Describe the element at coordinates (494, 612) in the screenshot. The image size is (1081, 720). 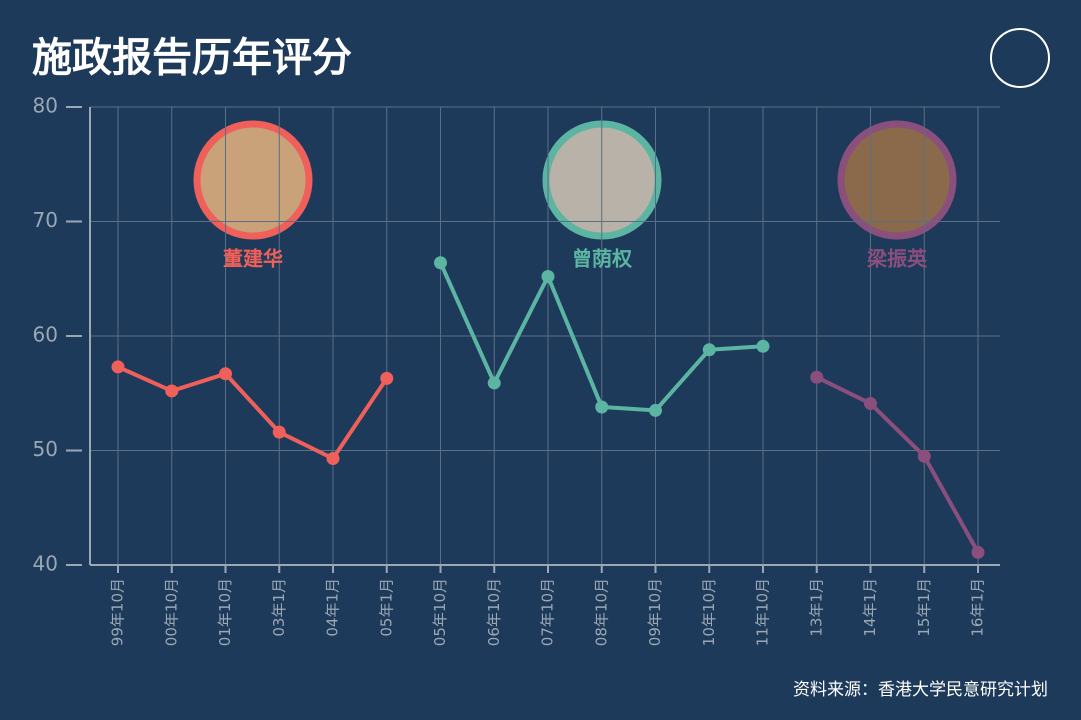
I see `x-tick-label: 06年10月` at that location.